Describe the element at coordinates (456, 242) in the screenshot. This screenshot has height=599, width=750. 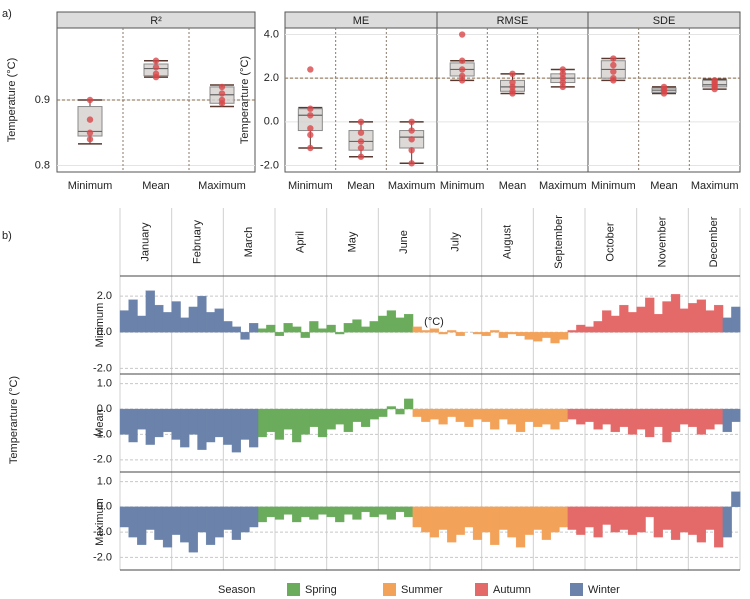
I see `month-label: July` at that location.